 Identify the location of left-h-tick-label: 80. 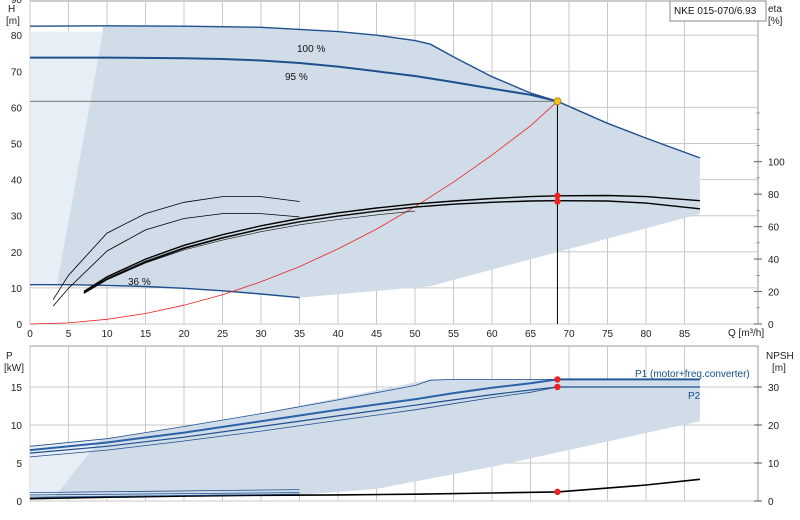
(17, 36).